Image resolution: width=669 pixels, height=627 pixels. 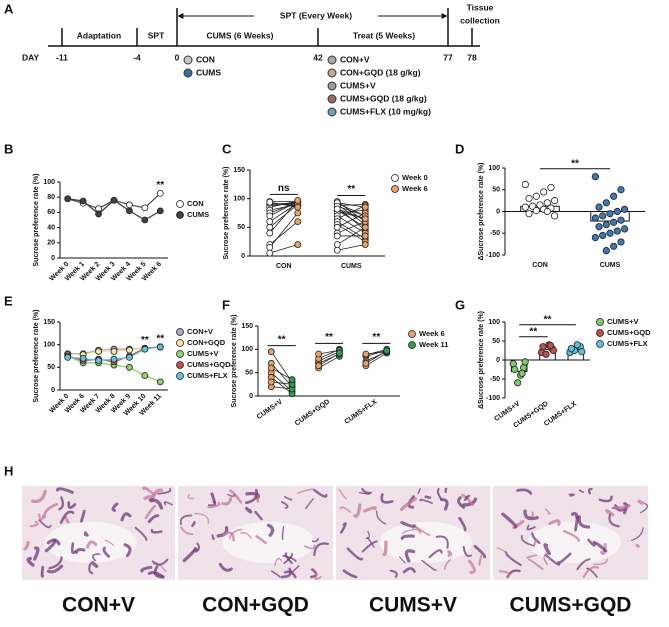 I want to click on group-label: CUMS, so click(x=208, y=72).